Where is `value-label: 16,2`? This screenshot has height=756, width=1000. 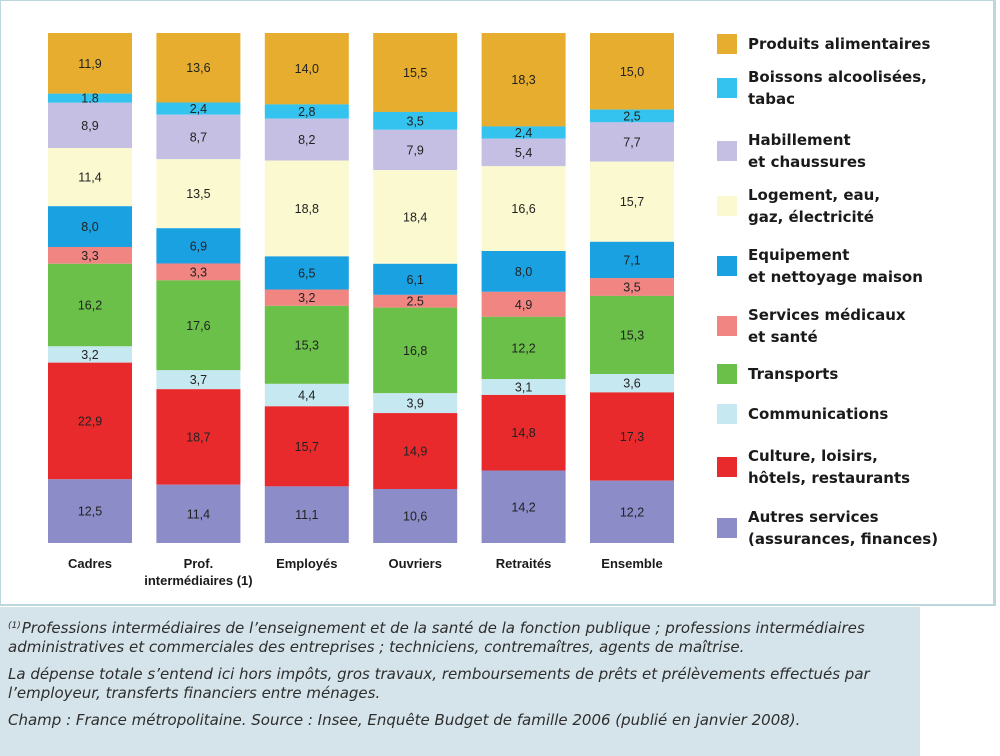
value-label: 16,2 is located at coordinates (90, 306).